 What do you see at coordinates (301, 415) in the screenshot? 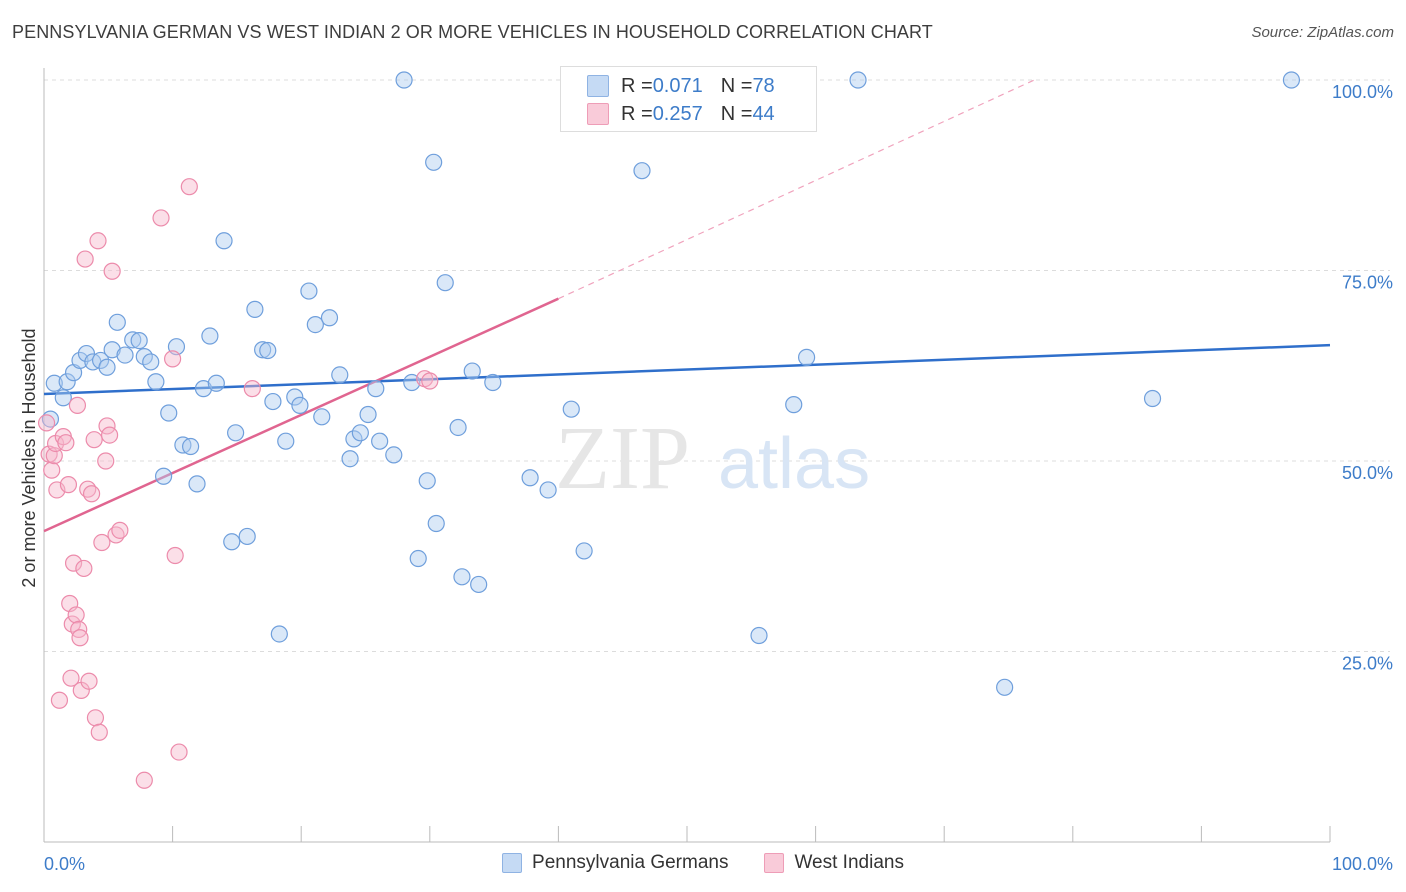
I see `trend-line-west-indians` at bounding box center [301, 415].